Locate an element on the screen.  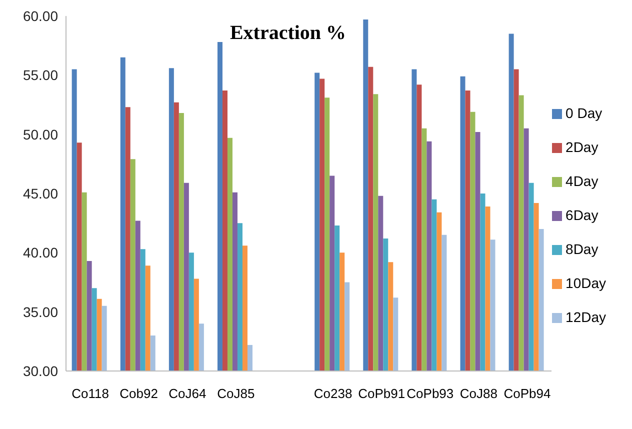
chart-title: Extraction % is located at coordinates (288, 33).